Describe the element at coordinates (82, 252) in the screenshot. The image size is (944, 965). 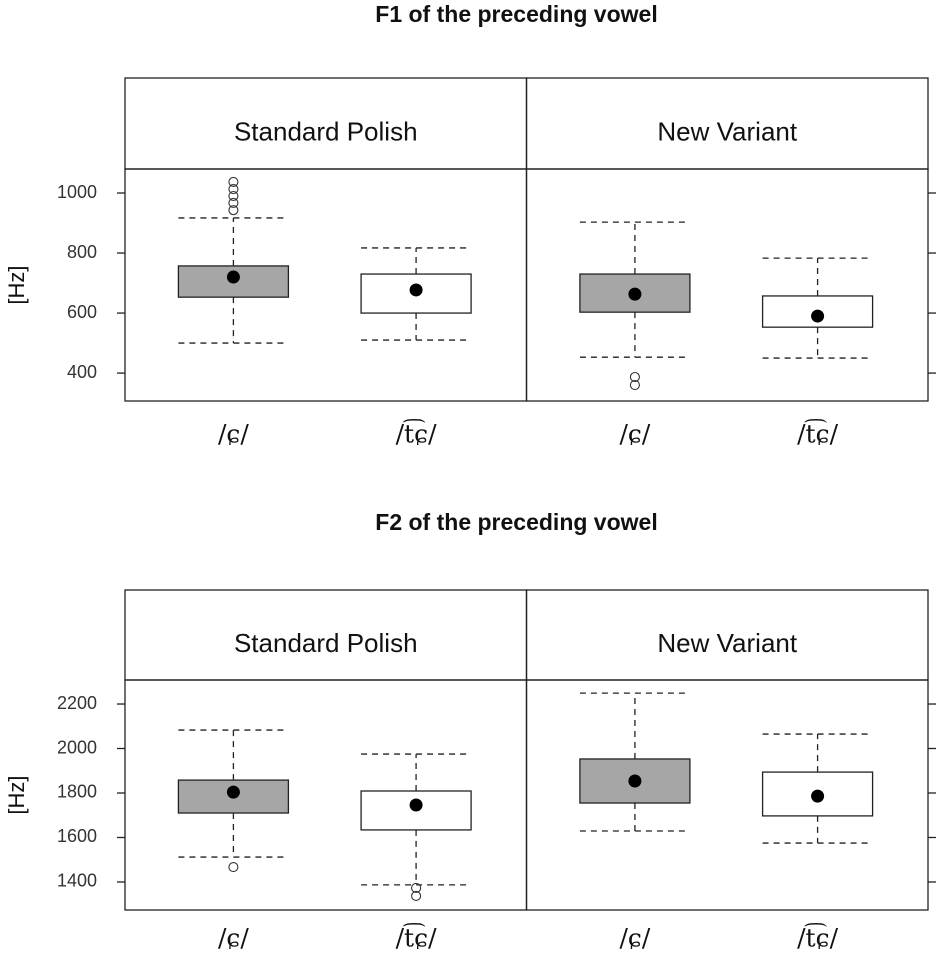
I see `y-tick-label: 800` at that location.